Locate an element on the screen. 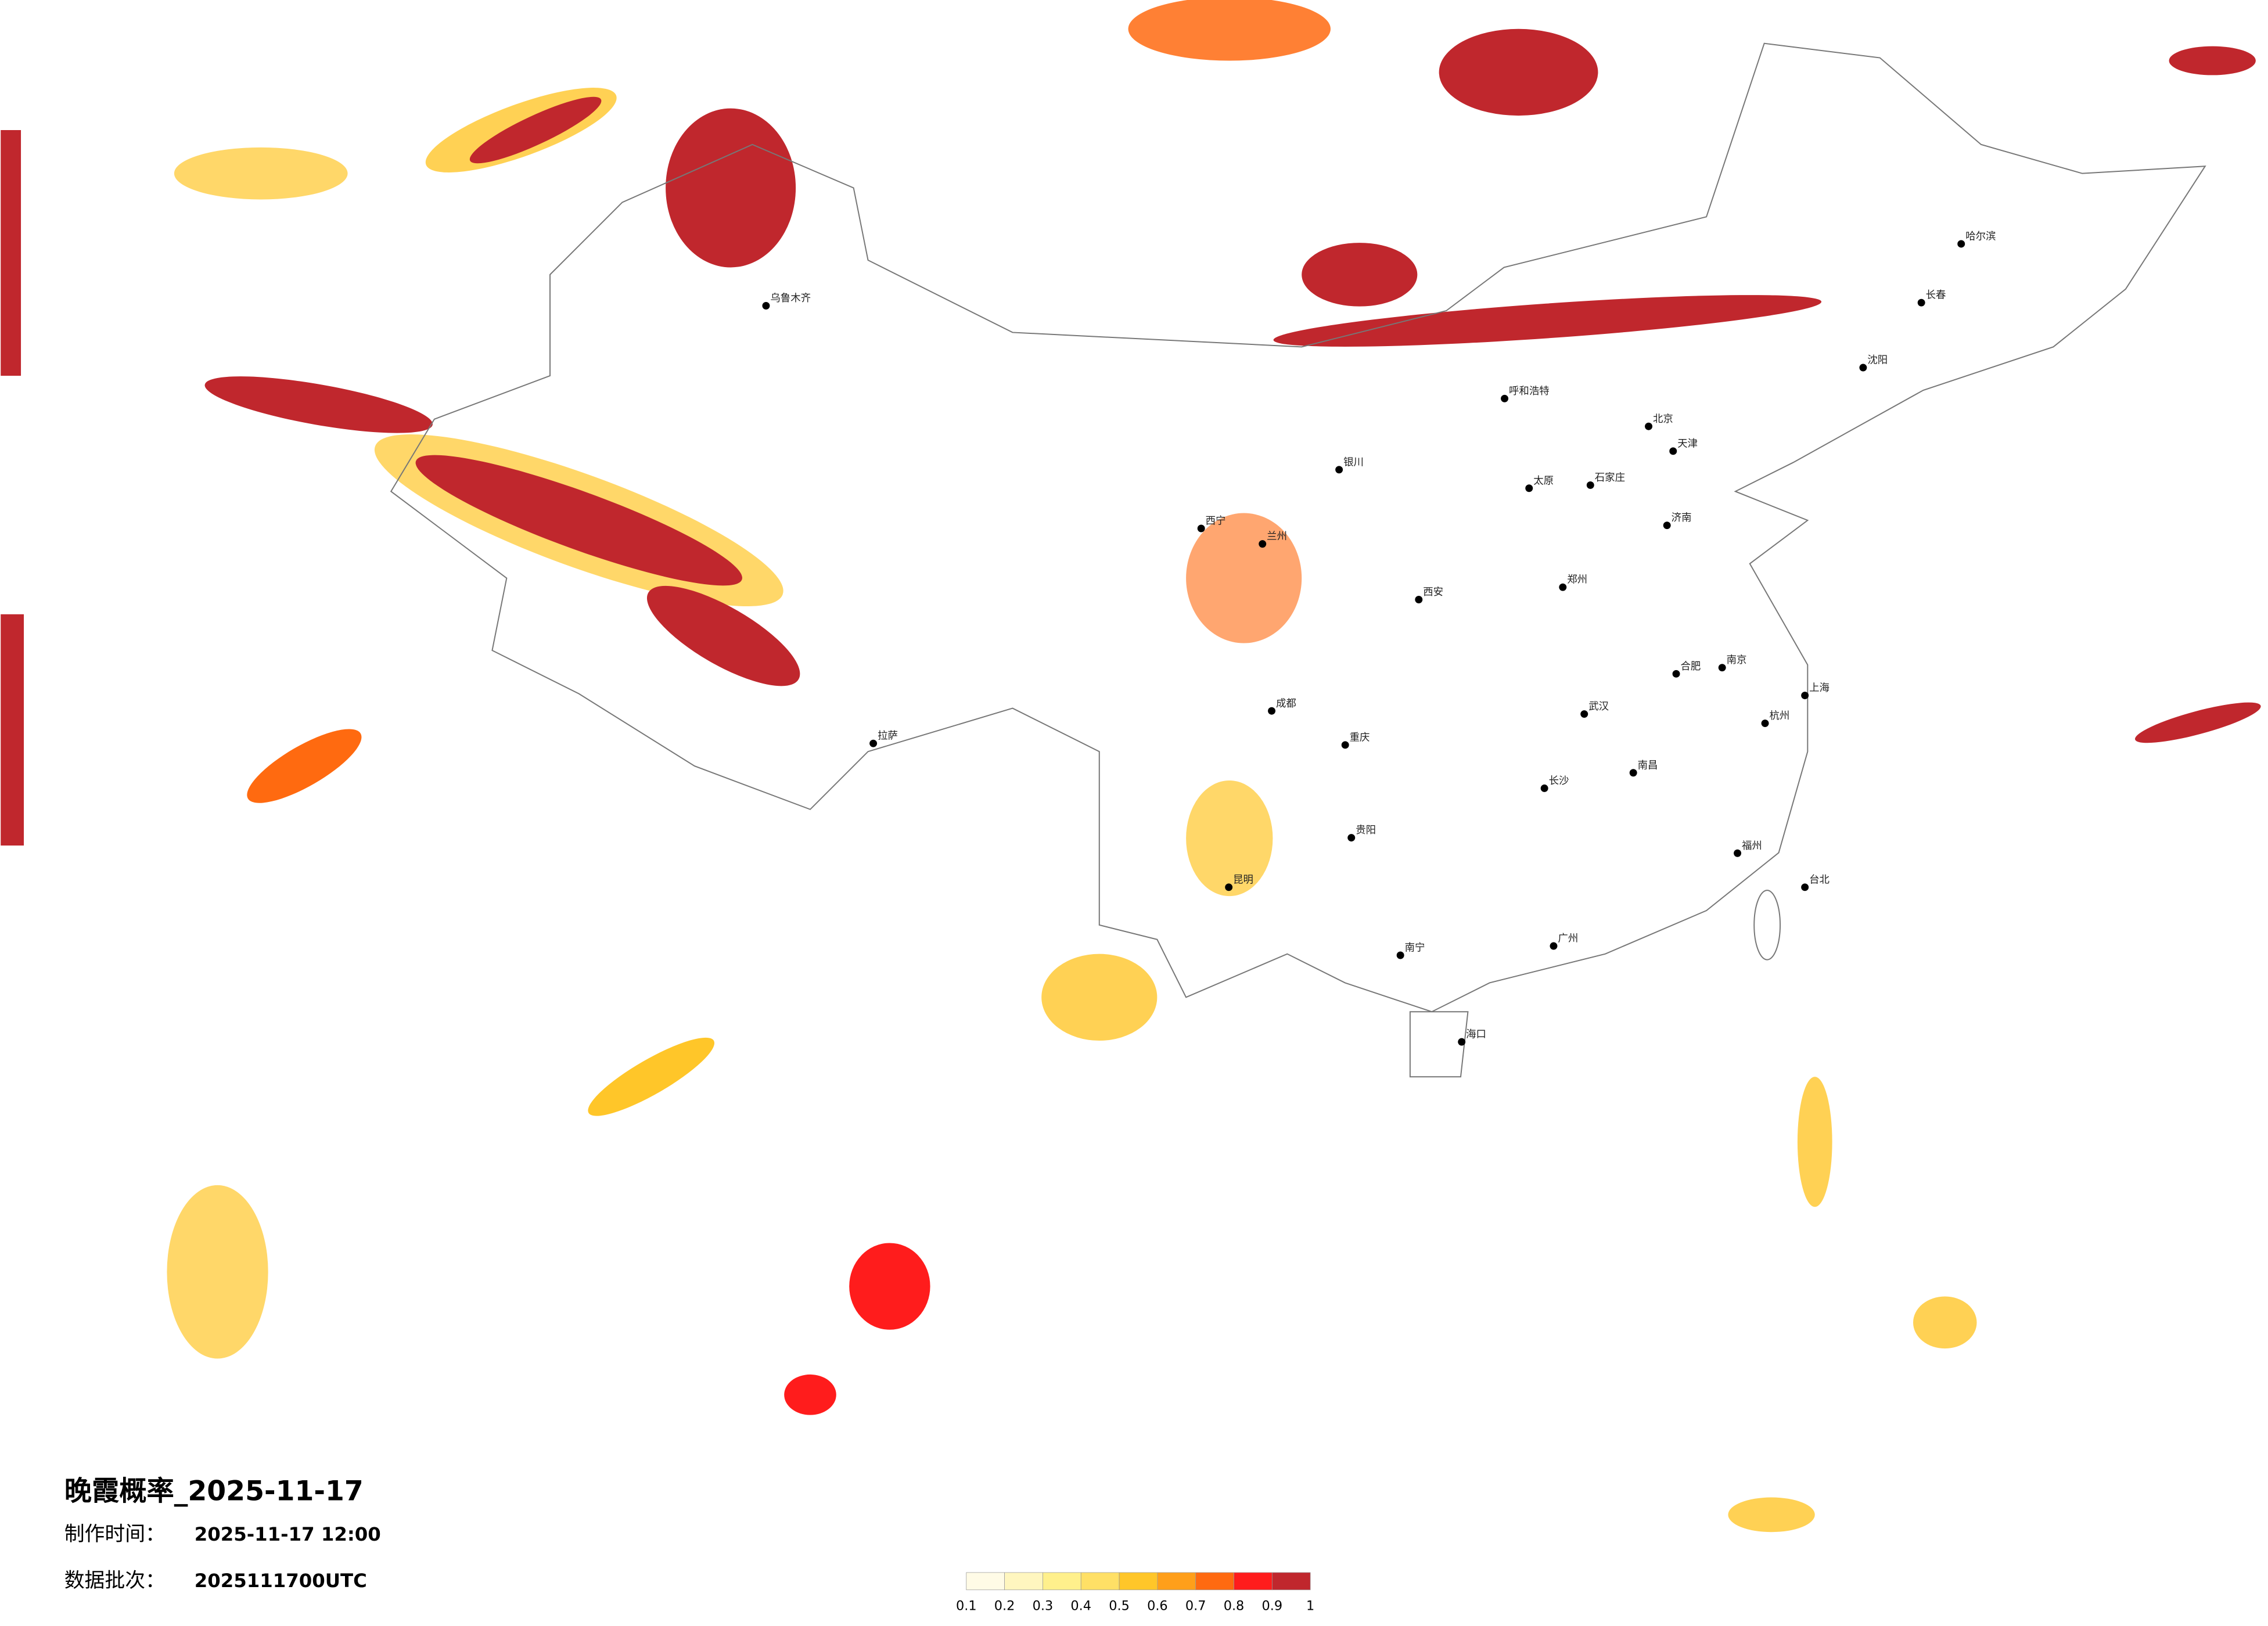  city-label: 呼和浩特 is located at coordinates (1529, 391).